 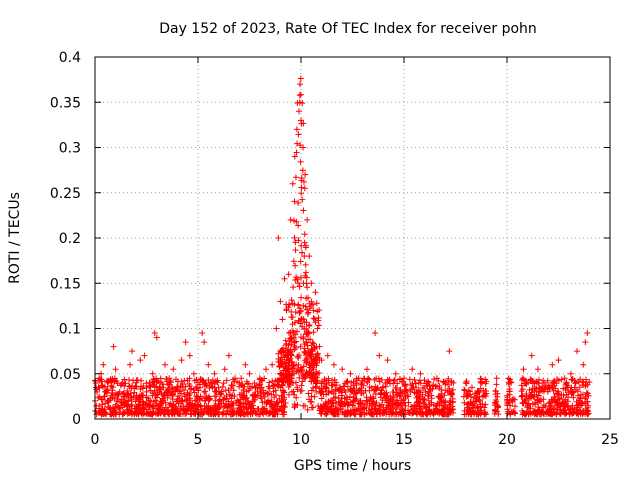 I want to click on x-tick-label: 0, so click(x=95, y=440).